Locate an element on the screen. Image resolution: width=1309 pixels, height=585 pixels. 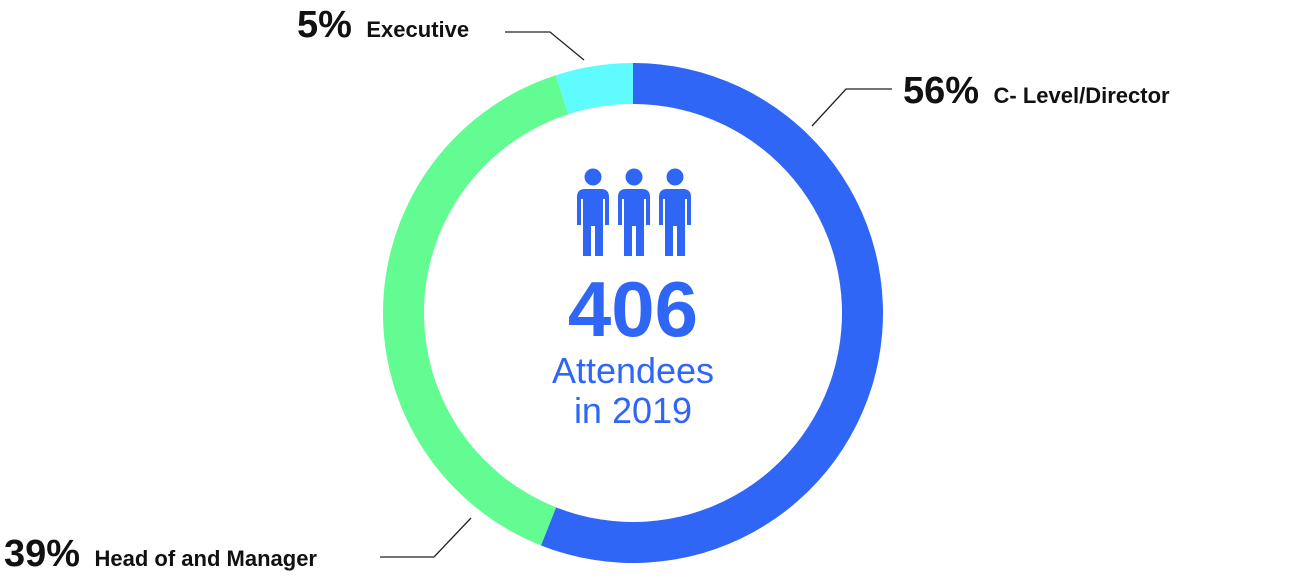
label-head-of: 39% Head of and Manager is located at coordinates (160, 554).